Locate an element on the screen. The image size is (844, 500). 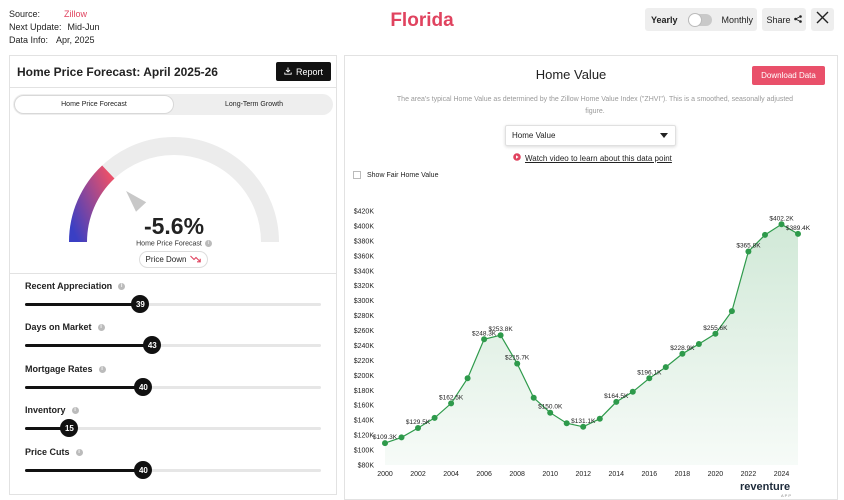
forecast-gauge is located at coordinates (174, 190).